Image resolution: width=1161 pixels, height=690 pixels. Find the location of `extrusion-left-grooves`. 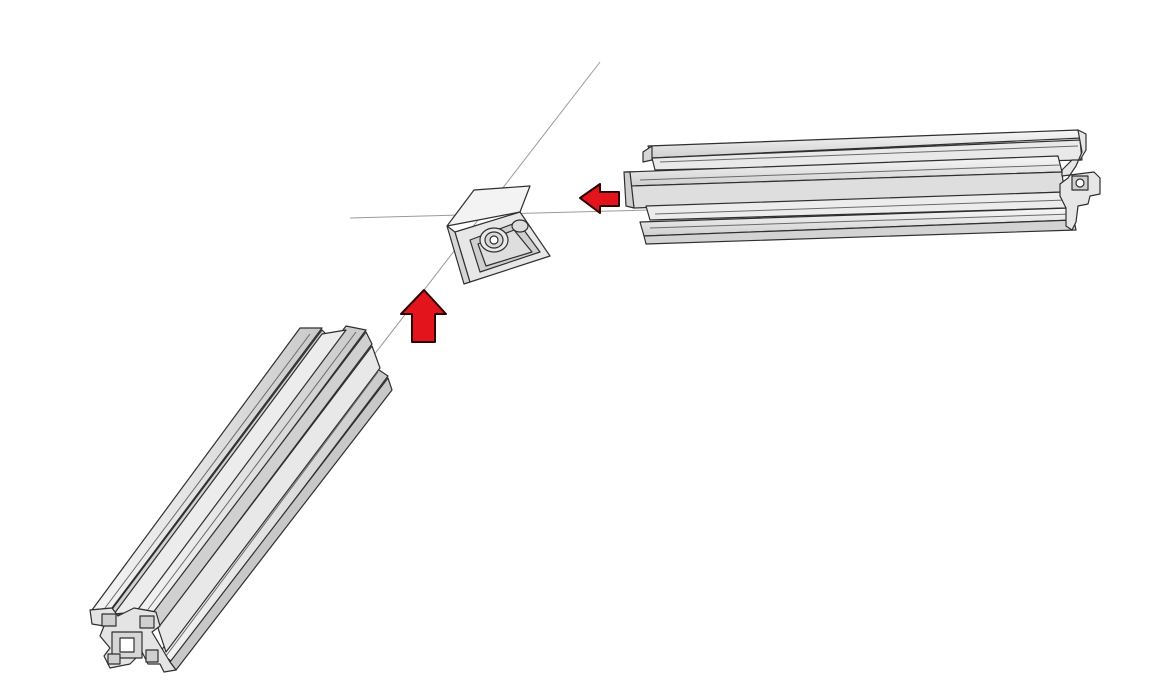

extrusion-left-grooves is located at coordinates (240, 494).